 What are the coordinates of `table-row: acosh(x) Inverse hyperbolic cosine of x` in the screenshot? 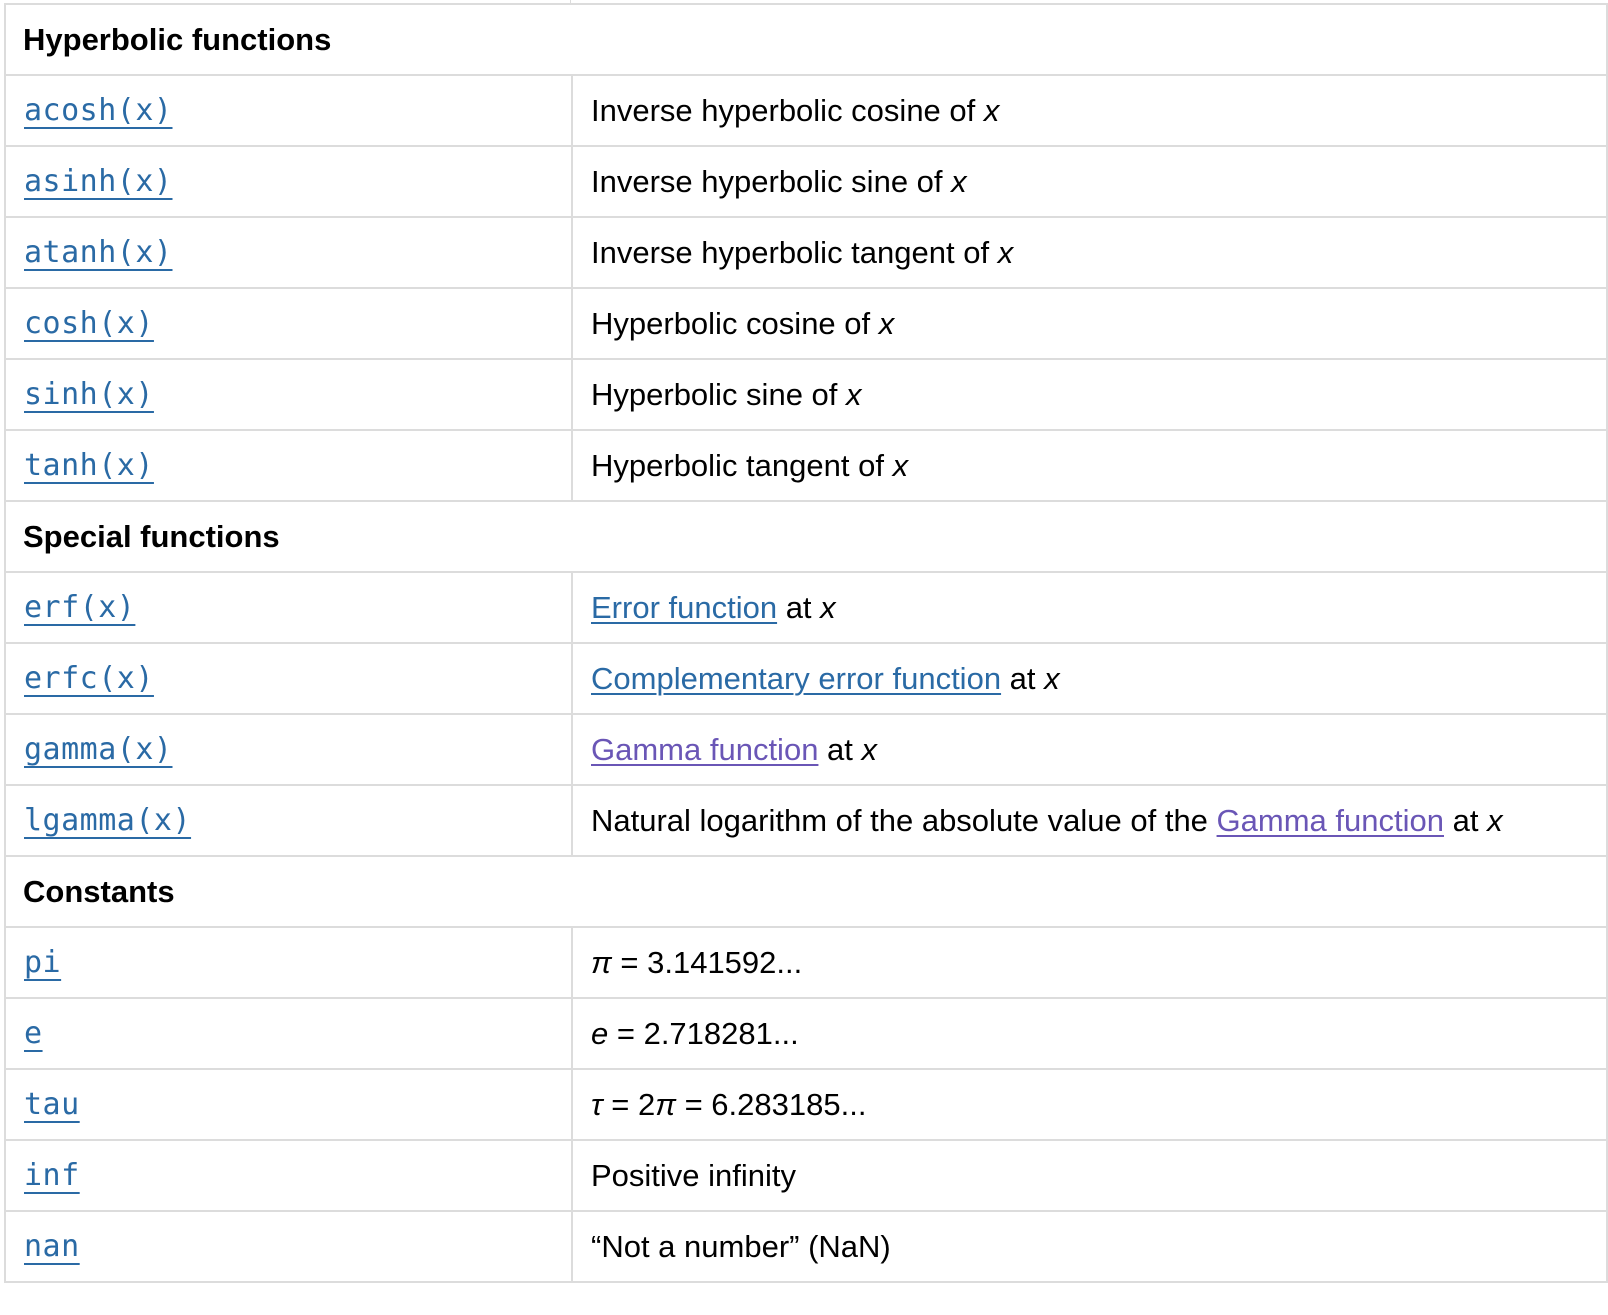 It's located at (806, 110).